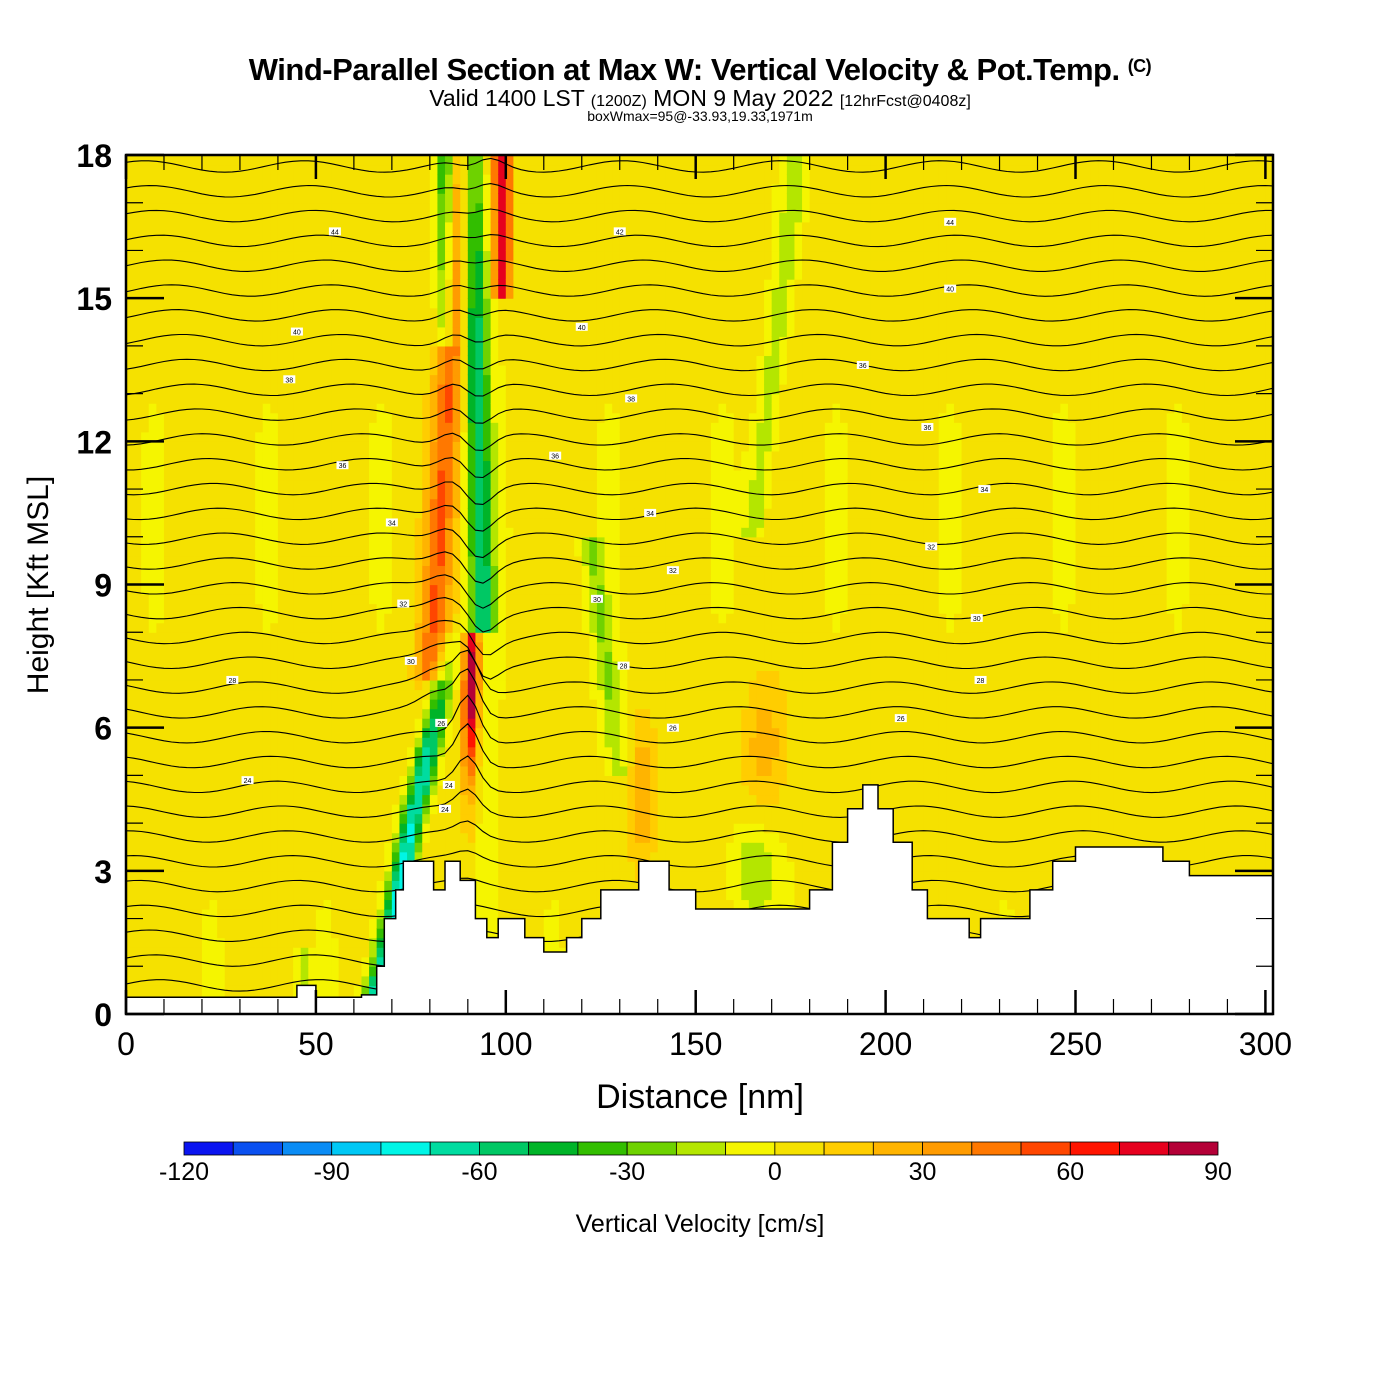 Image resolution: width=1400 pixels, height=1400 pixels. What do you see at coordinates (743, 98) in the screenshot?
I see `valid-date: MON 9 May 2022` at bounding box center [743, 98].